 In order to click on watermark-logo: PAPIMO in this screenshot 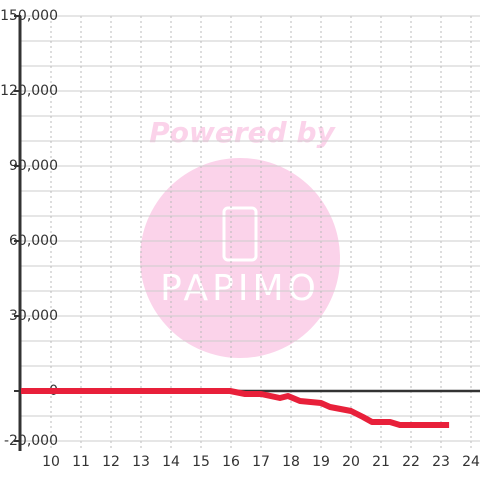, I will do `click(240, 288)`.